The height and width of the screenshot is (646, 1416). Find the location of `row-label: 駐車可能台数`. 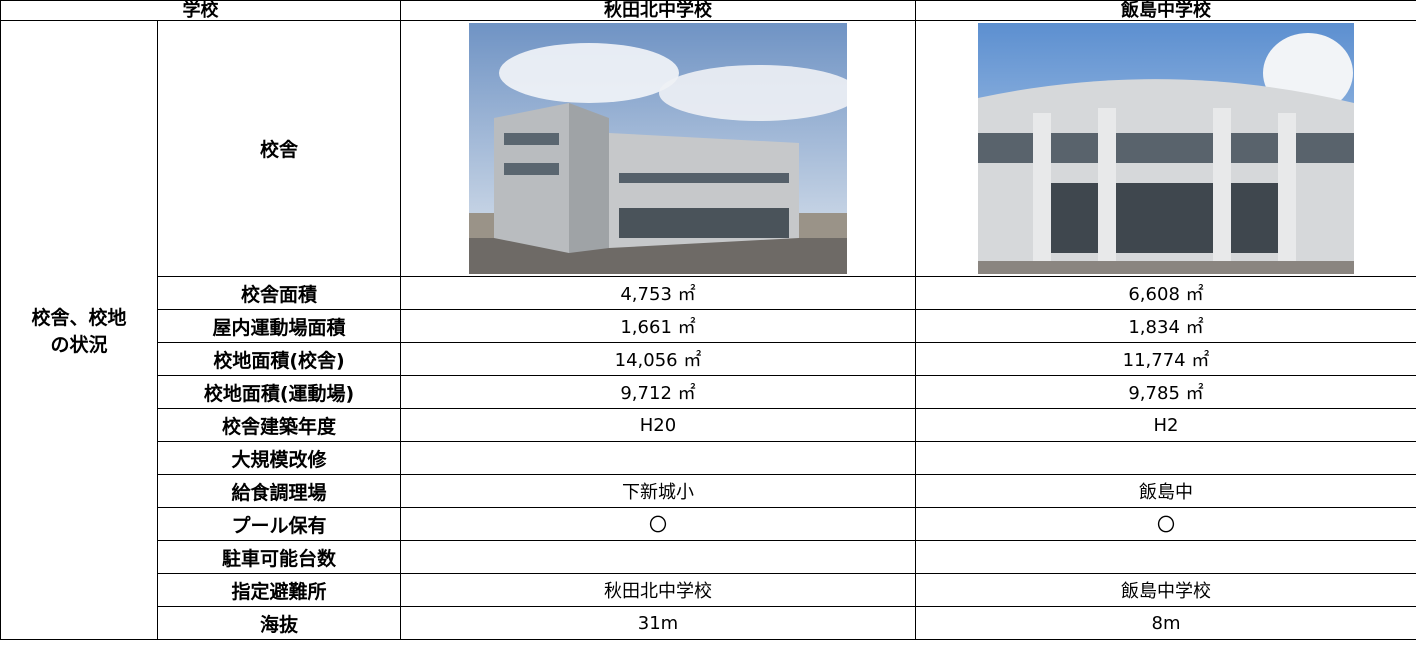

row-label: 駐車可能台数 is located at coordinates (279, 557).